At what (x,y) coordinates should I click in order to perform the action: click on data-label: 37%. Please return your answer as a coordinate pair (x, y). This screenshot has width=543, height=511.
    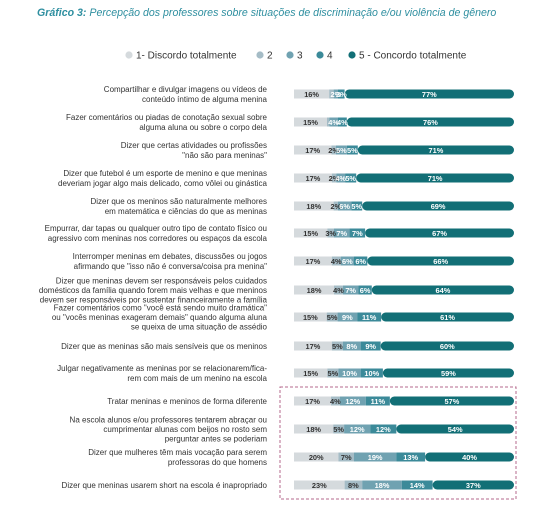
    Looking at the image, I should click on (473, 485).